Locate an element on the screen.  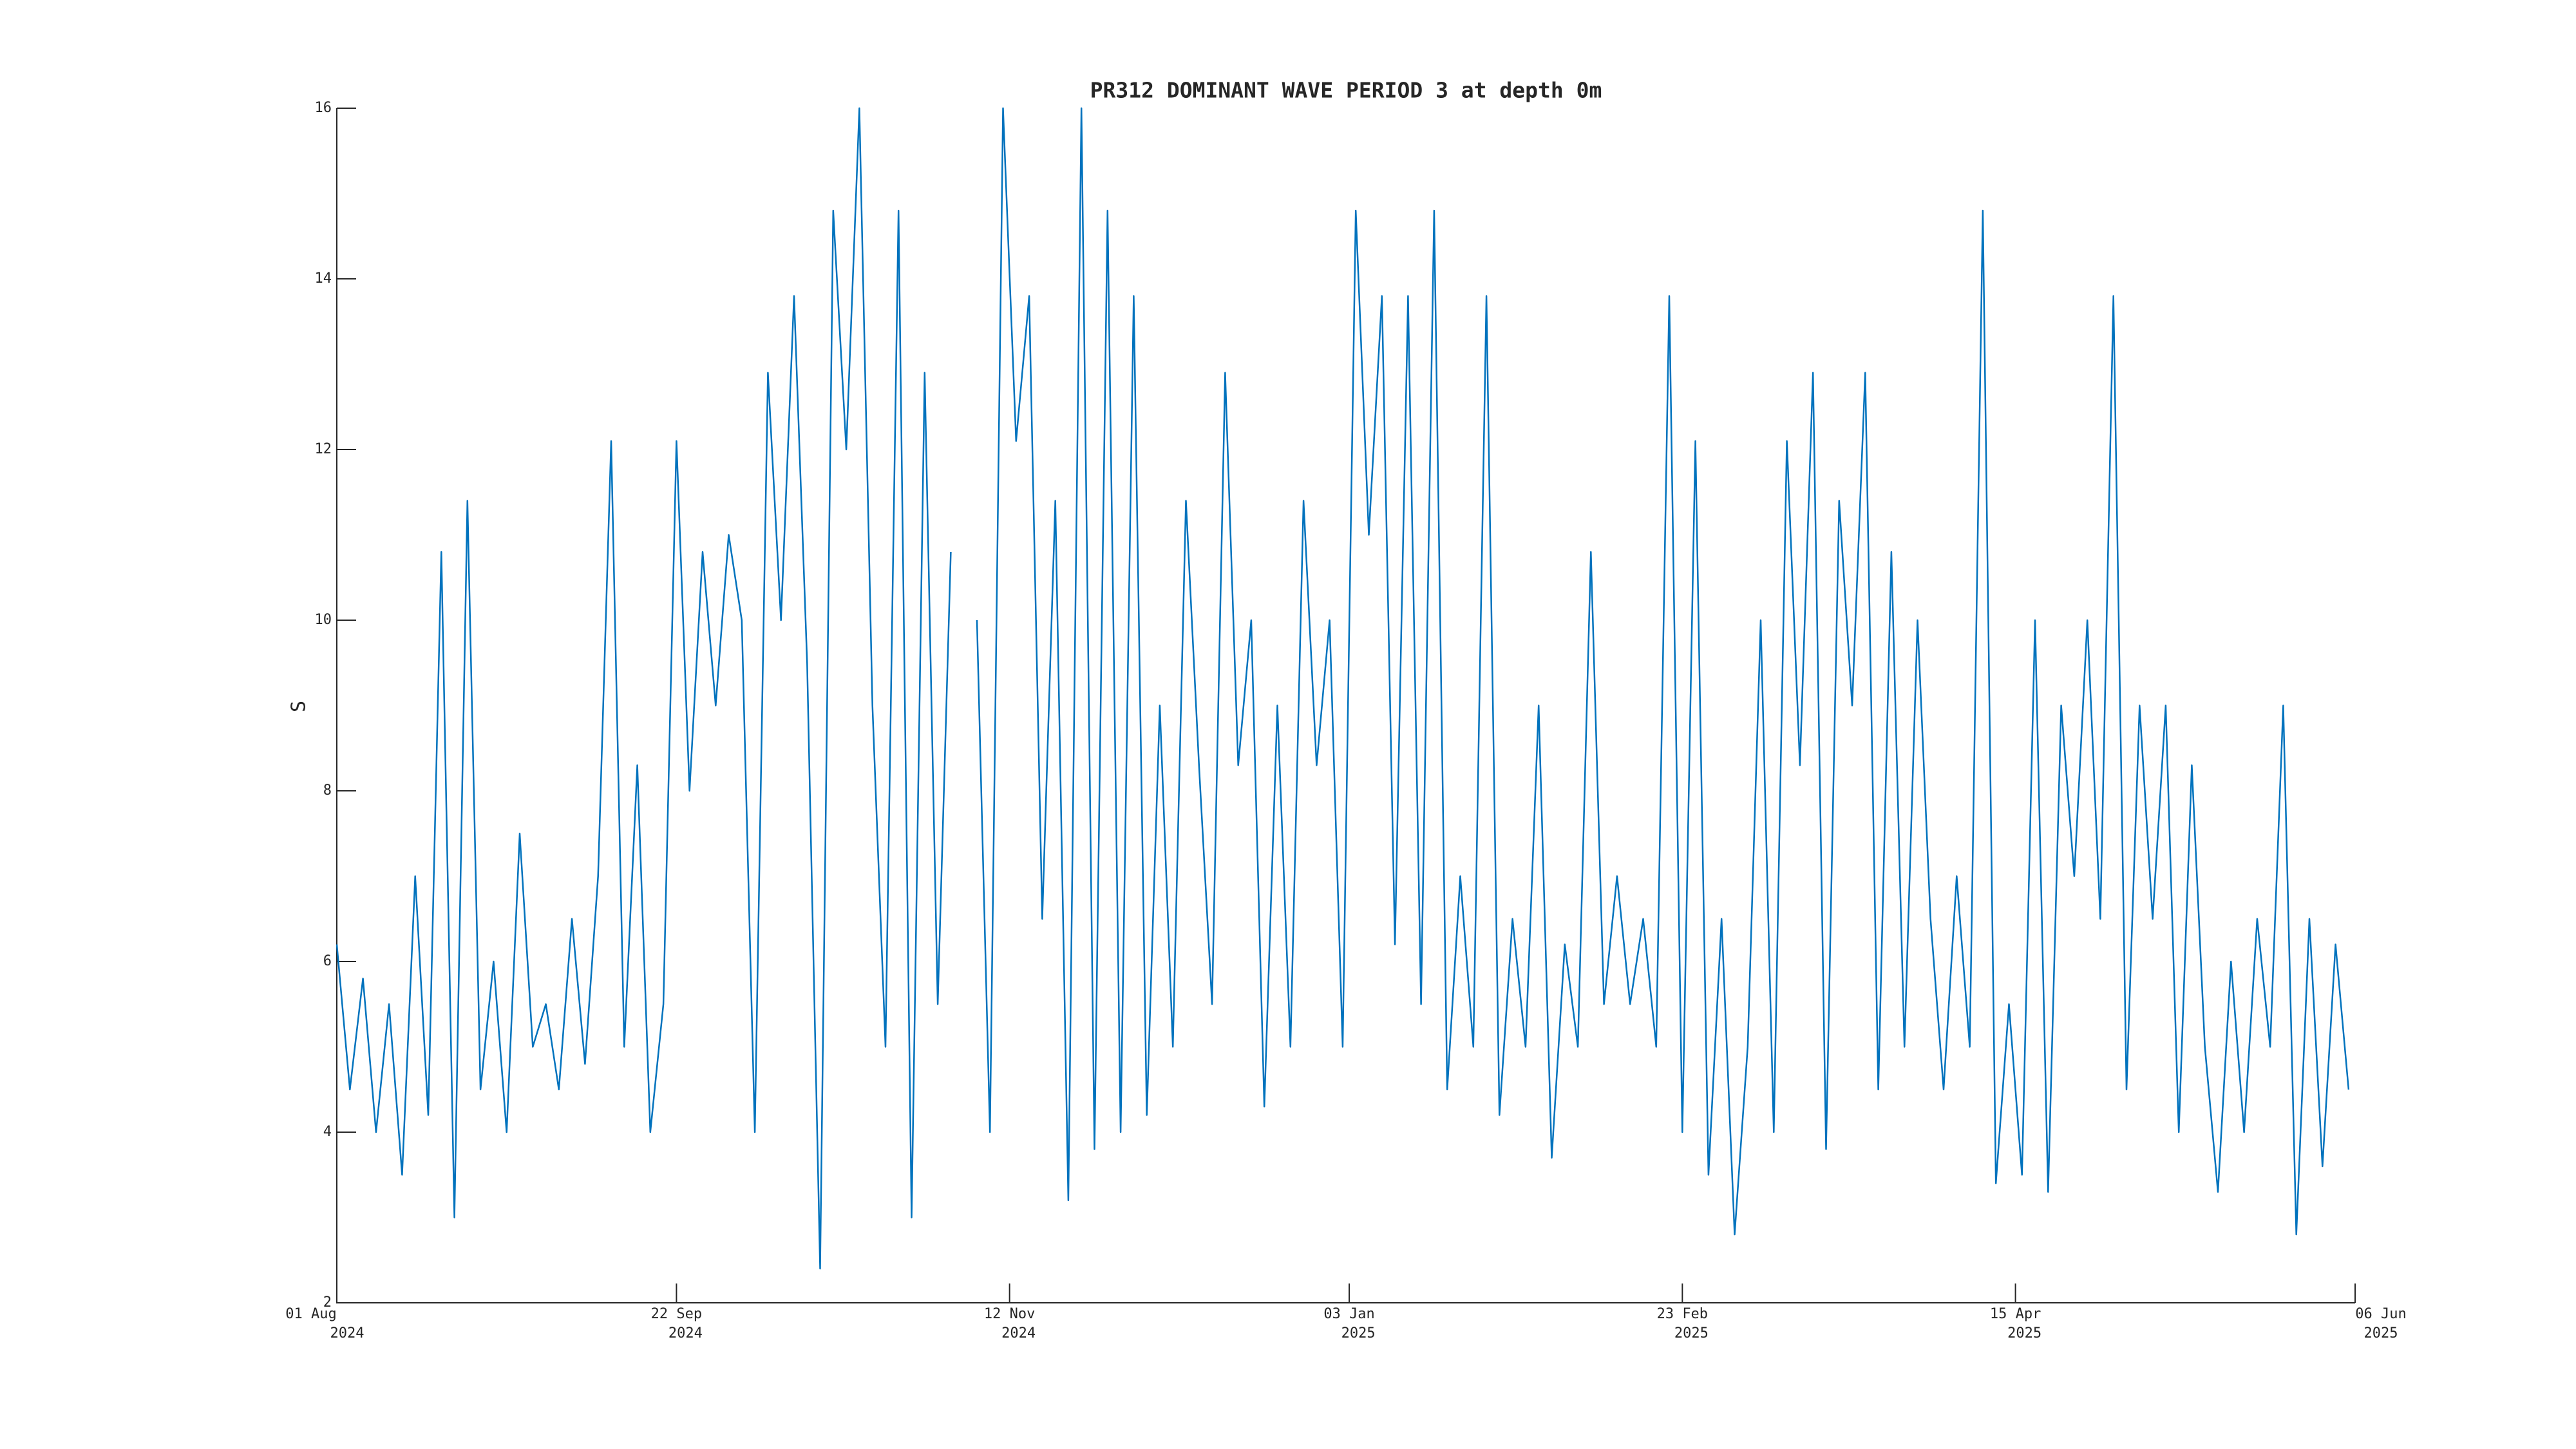
y-tick-label: 4 is located at coordinates (327, 1132).